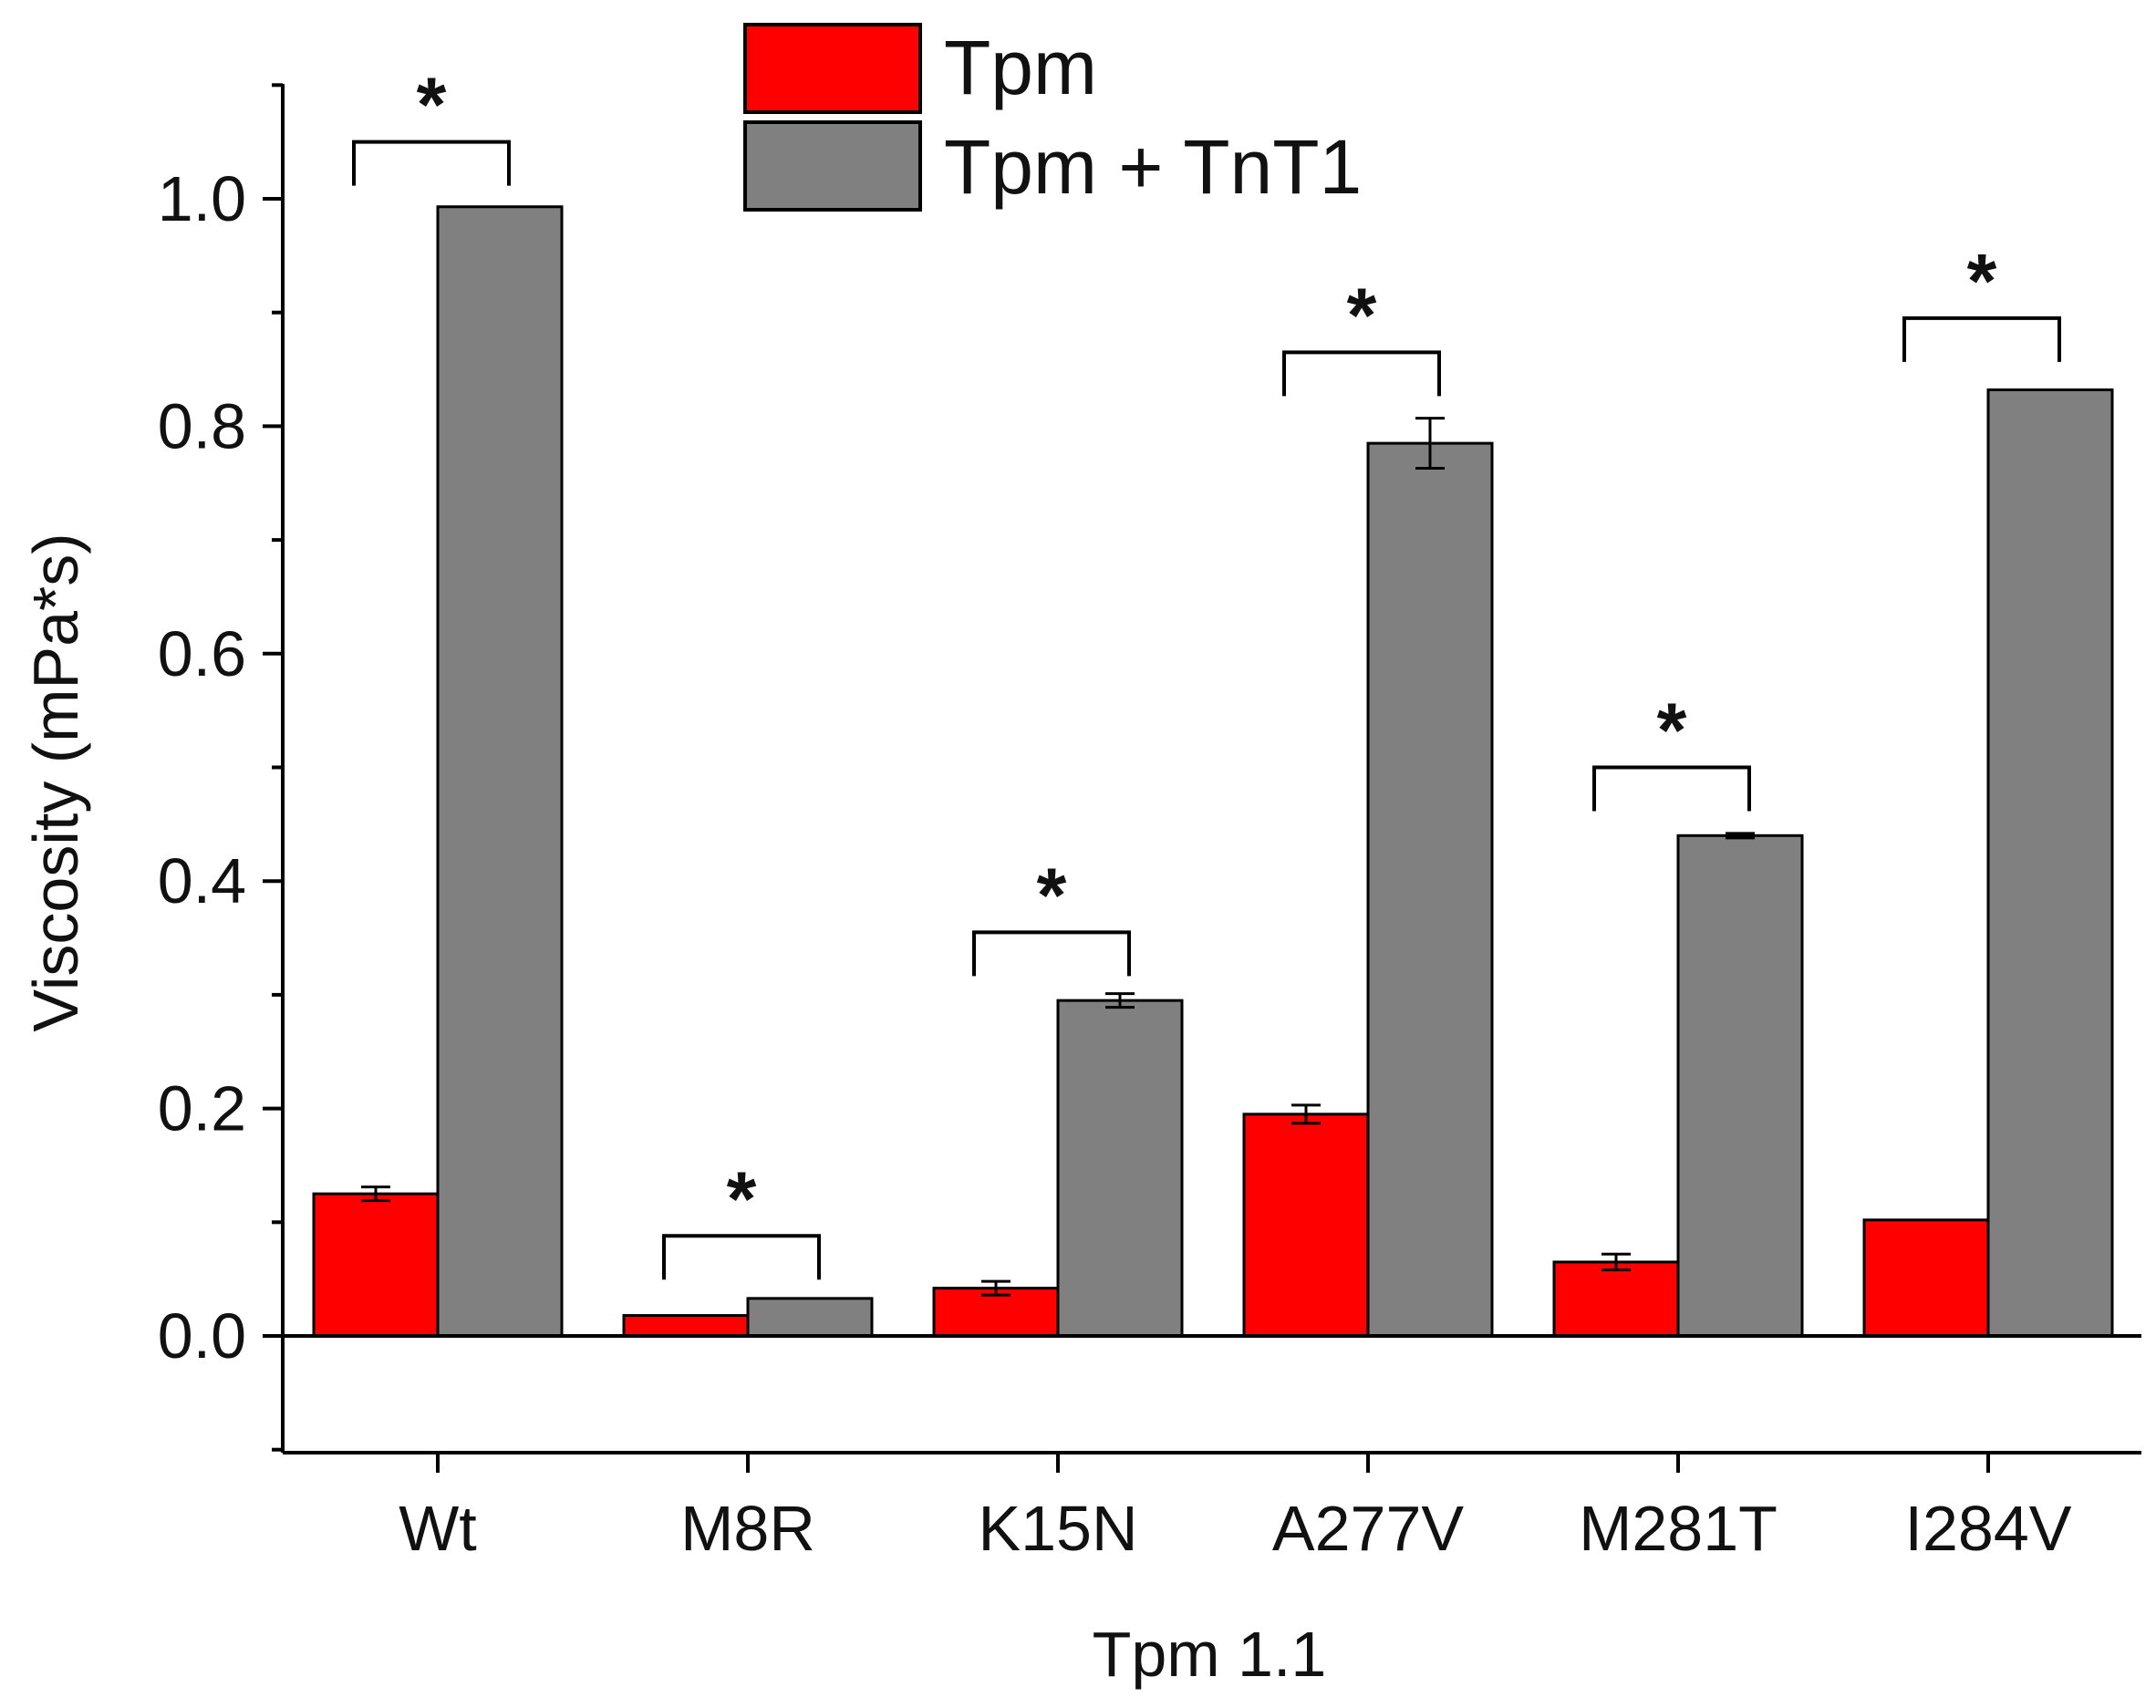  What do you see at coordinates (202, 1108) in the screenshot?
I see `y-tick-label: 0.2` at bounding box center [202, 1108].